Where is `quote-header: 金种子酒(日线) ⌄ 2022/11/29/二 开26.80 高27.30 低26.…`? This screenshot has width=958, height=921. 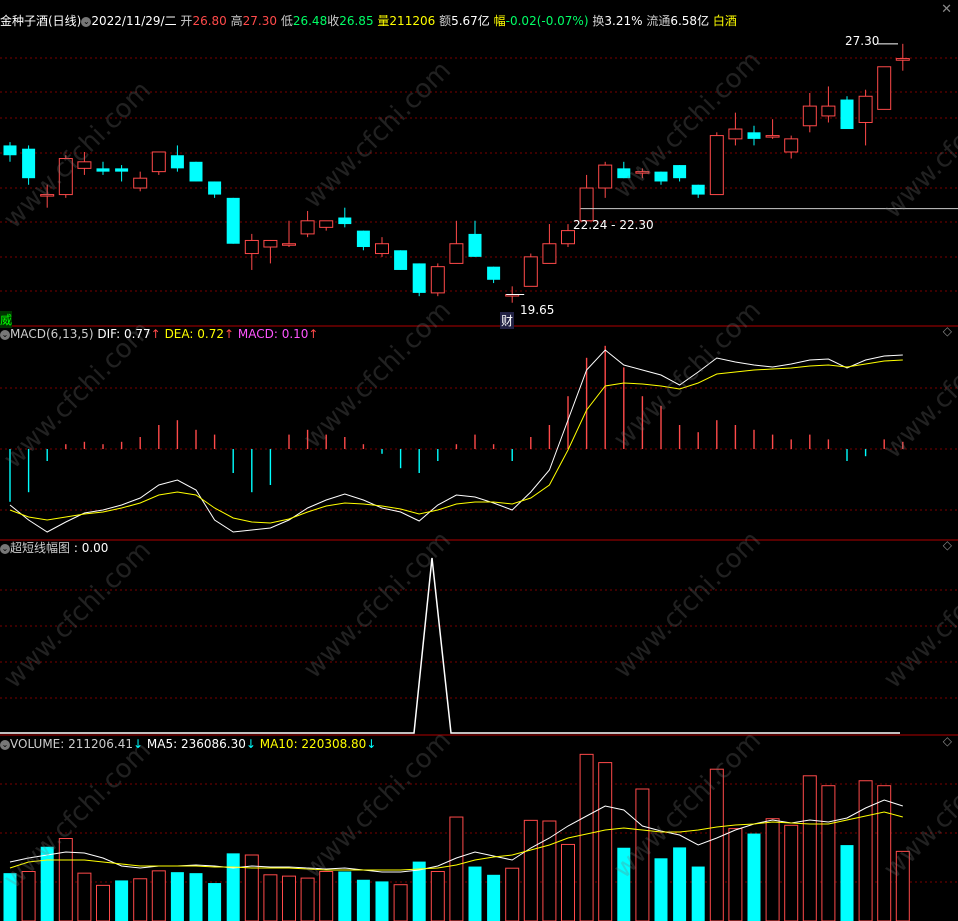
quote-header: 金种子酒(日线) ⌄ 2022/11/29/二 开26.80 高27.30 低26.… is located at coordinates (368, 21).